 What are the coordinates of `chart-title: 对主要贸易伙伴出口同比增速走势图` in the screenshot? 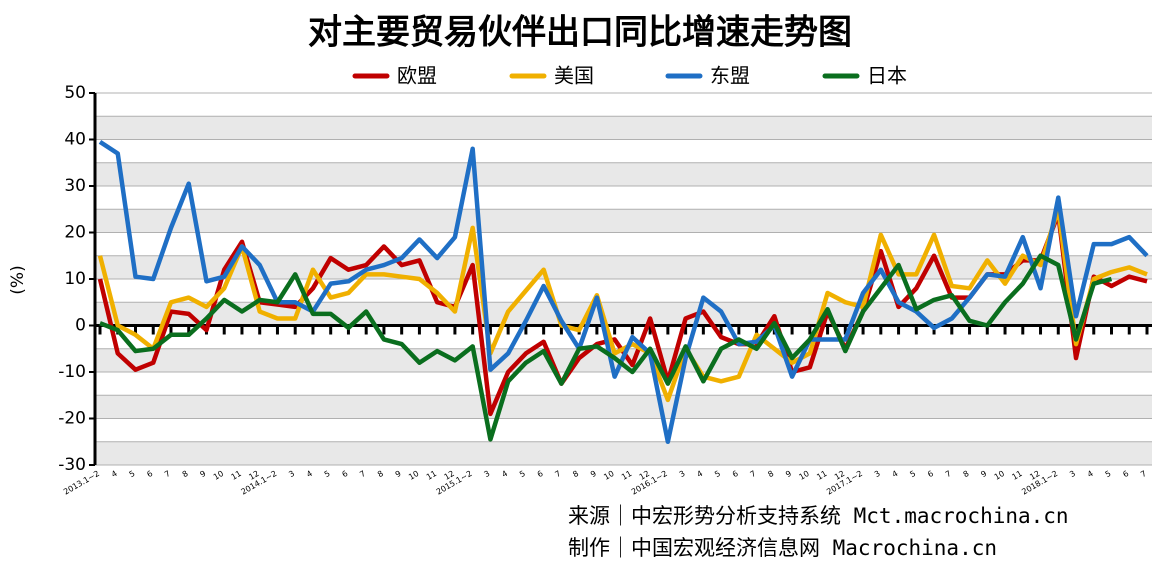 It's located at (580, 33).